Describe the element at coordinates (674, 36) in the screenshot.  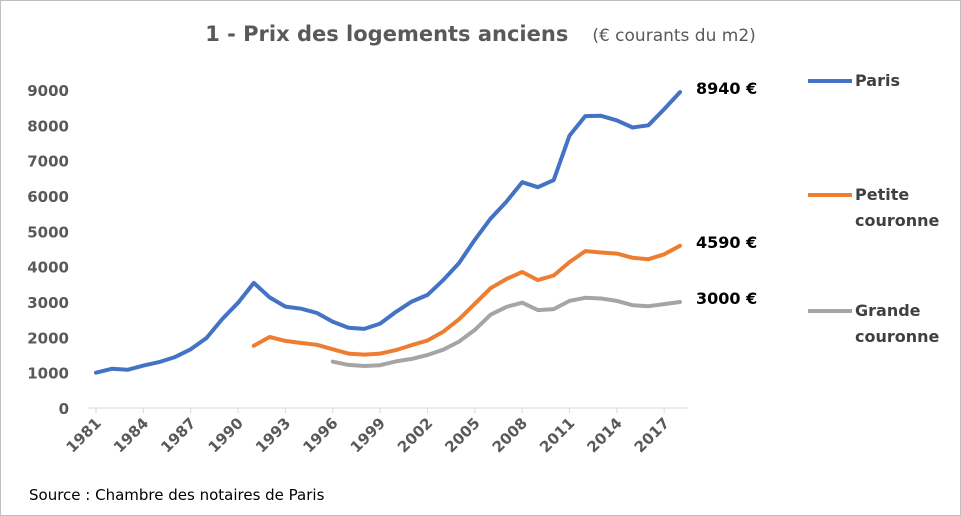
I see `chart-subtitle: (€ courants du m2)` at that location.